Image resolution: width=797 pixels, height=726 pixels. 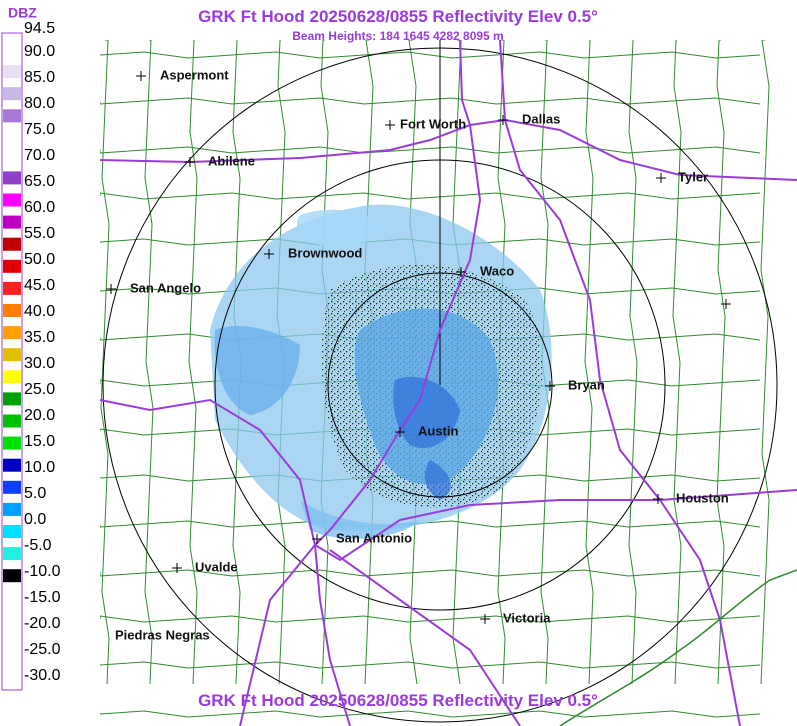 I want to click on legend-label: 5.0, so click(x=35, y=493).